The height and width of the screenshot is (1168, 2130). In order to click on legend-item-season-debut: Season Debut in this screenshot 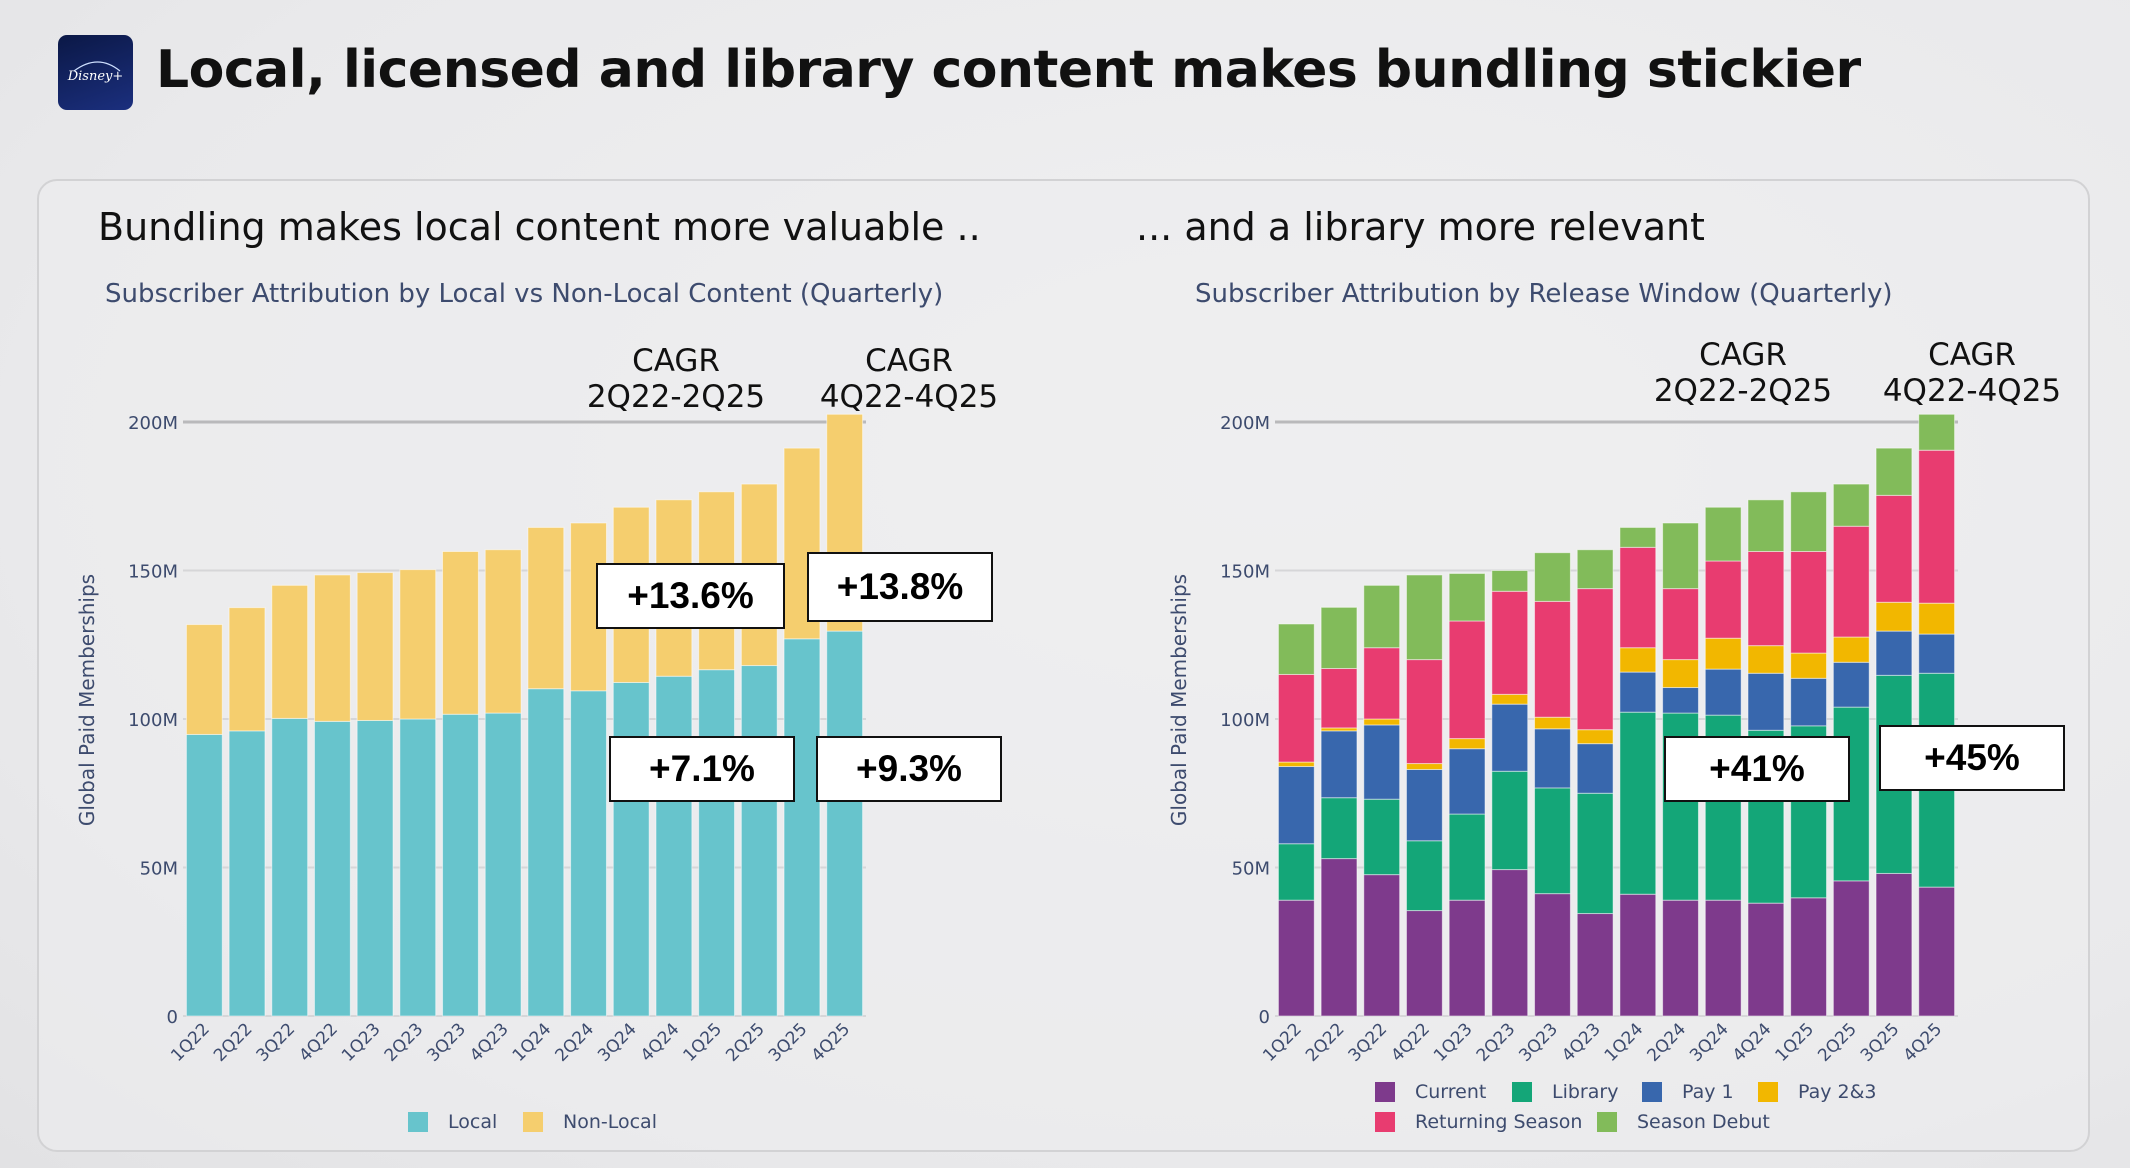, I will do `click(1683, 1122)`.